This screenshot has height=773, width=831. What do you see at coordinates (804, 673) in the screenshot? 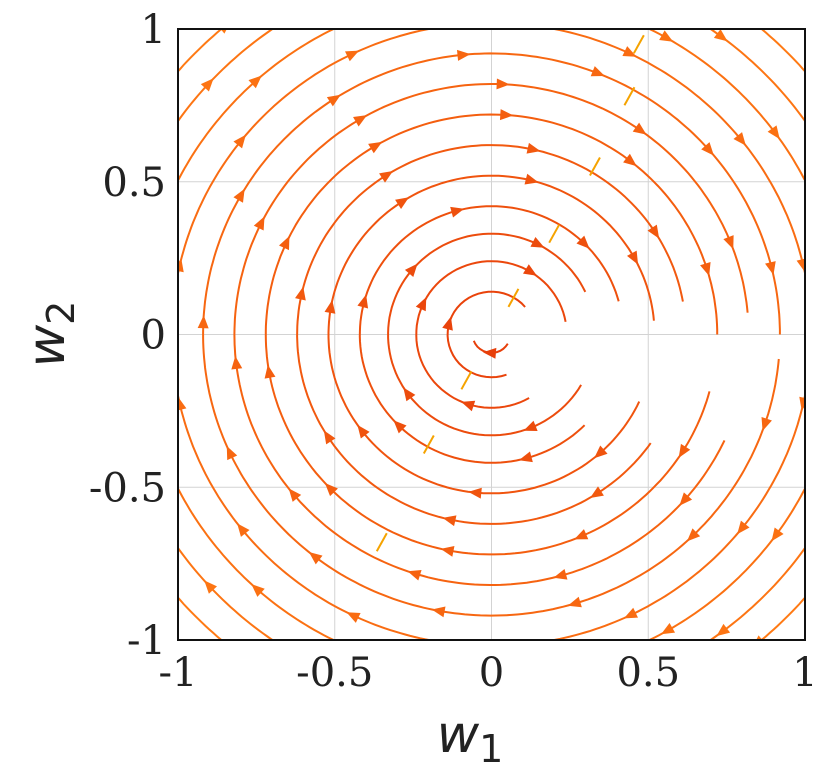
I see `x-tick-label-4: 1` at bounding box center [804, 673].